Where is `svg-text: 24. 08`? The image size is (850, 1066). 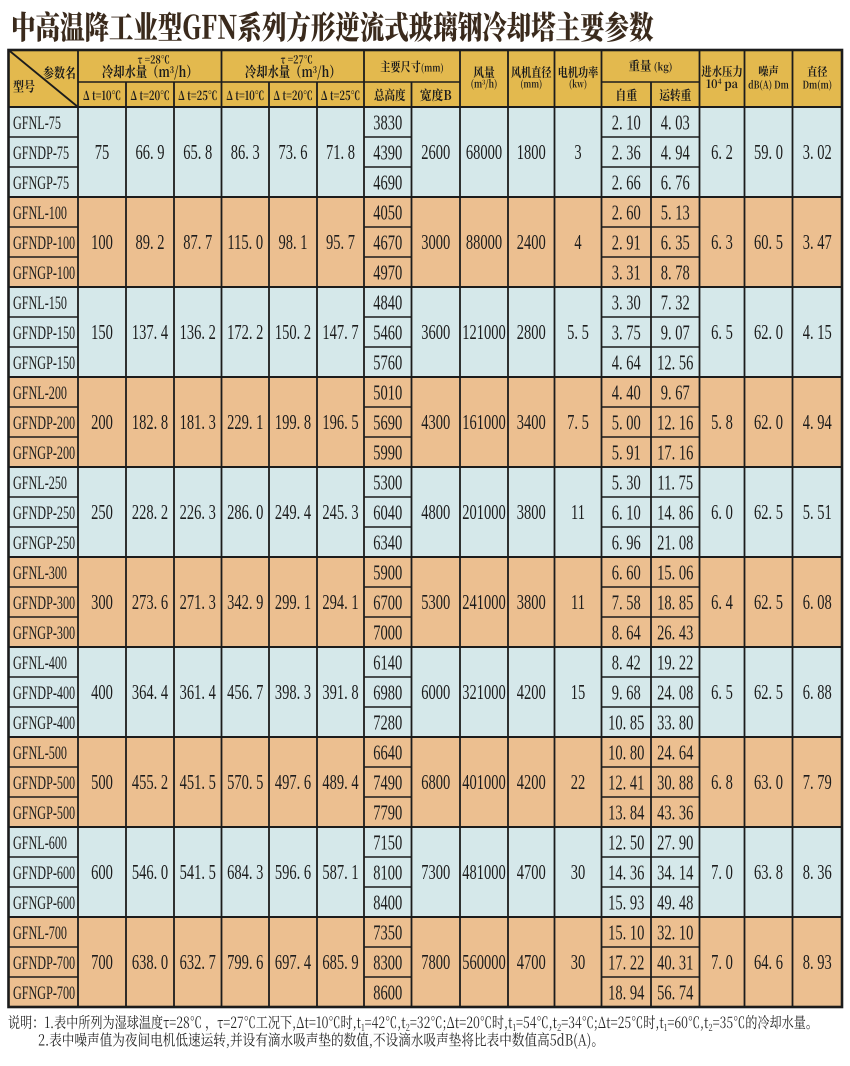 svg-text: 24. 08 is located at coordinates (675, 692).